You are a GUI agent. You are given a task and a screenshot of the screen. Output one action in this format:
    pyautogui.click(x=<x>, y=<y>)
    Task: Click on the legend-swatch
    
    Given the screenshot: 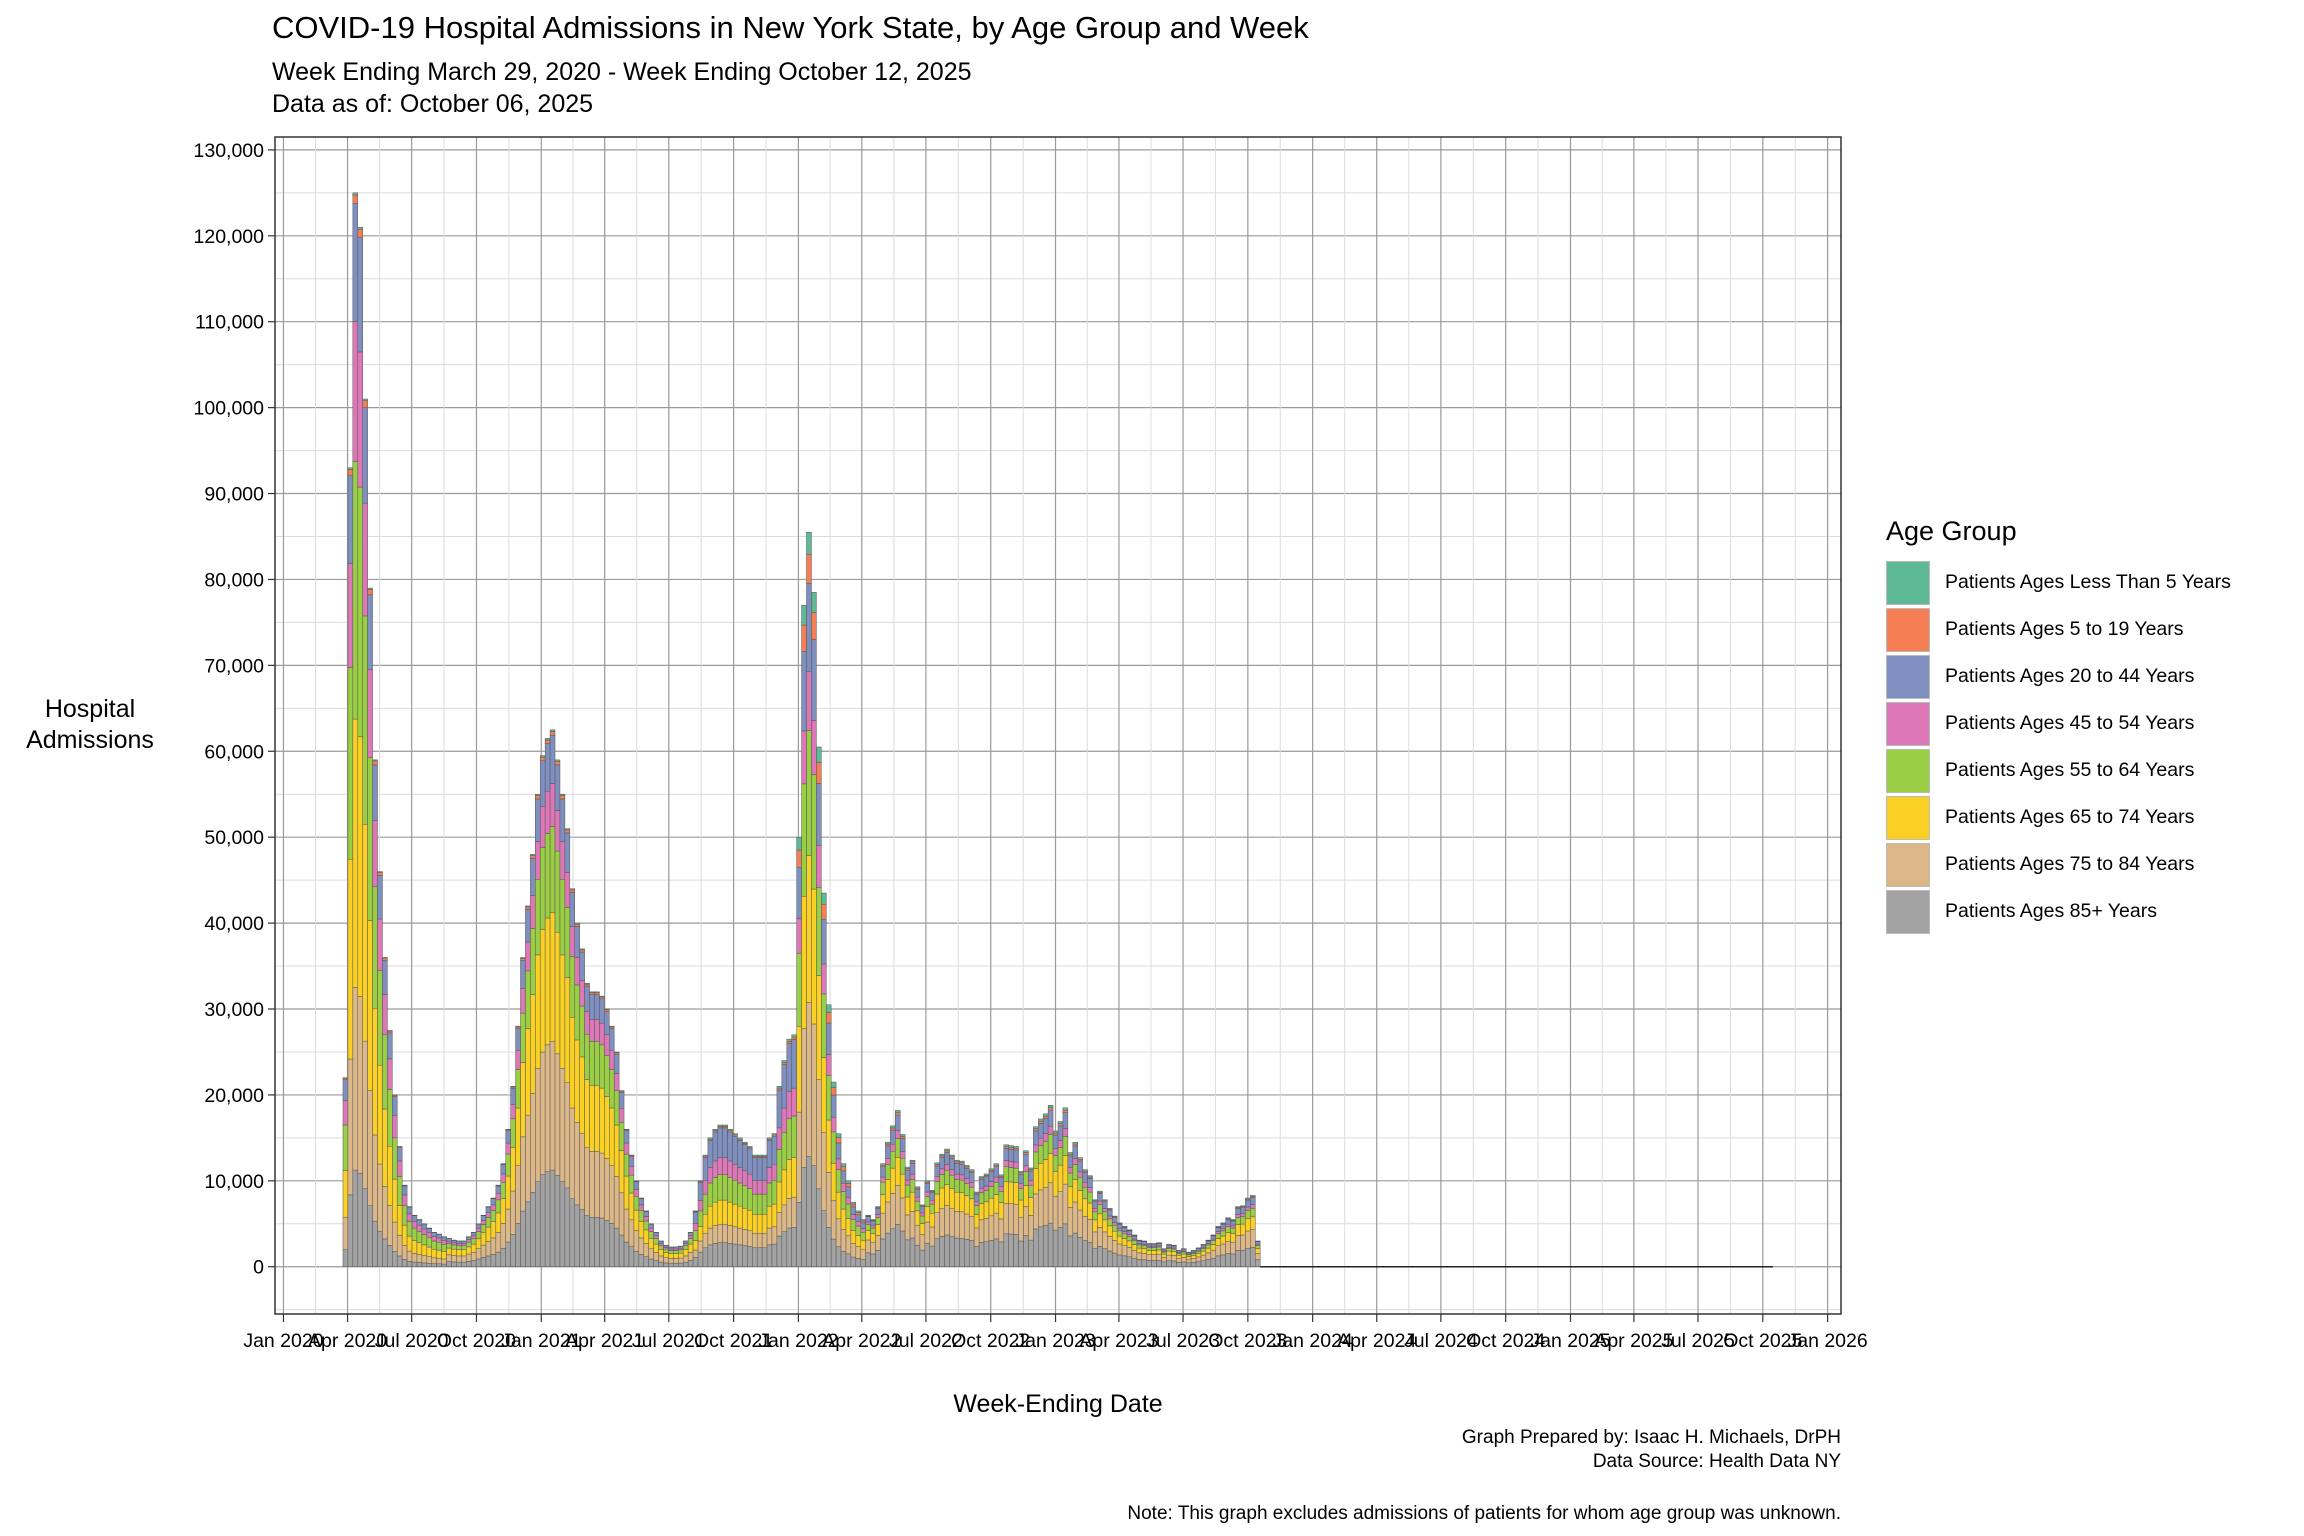 What is the action you would take?
    pyautogui.click(x=1908, y=817)
    